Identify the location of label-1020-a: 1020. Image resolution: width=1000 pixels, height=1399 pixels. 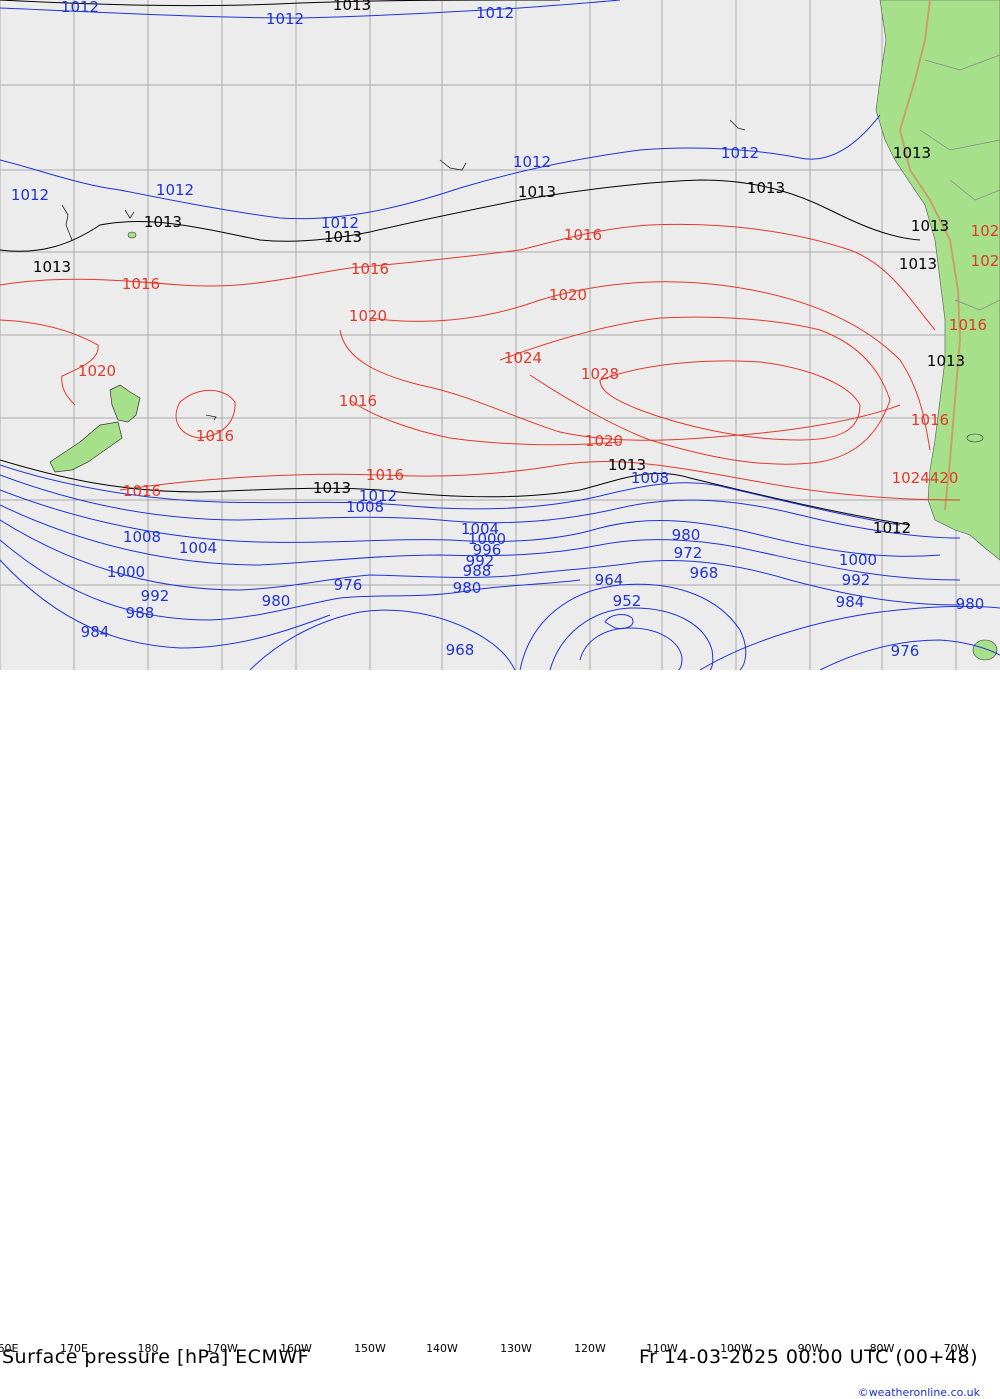
(97, 371).